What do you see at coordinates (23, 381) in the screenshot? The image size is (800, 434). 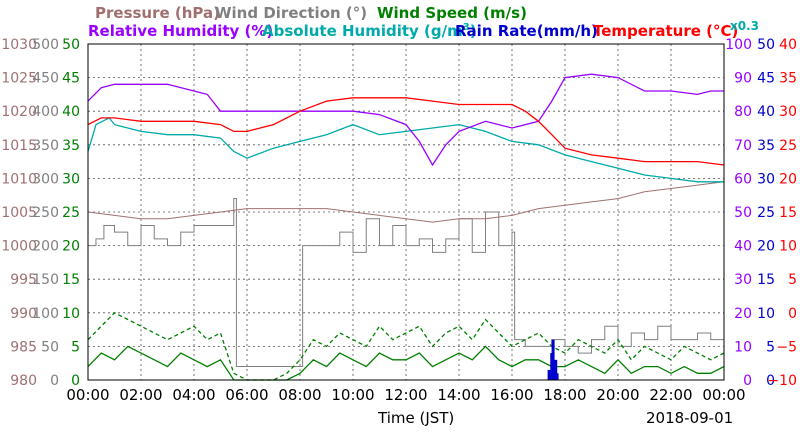 I see `pressure-tick-label: 980` at bounding box center [23, 381].